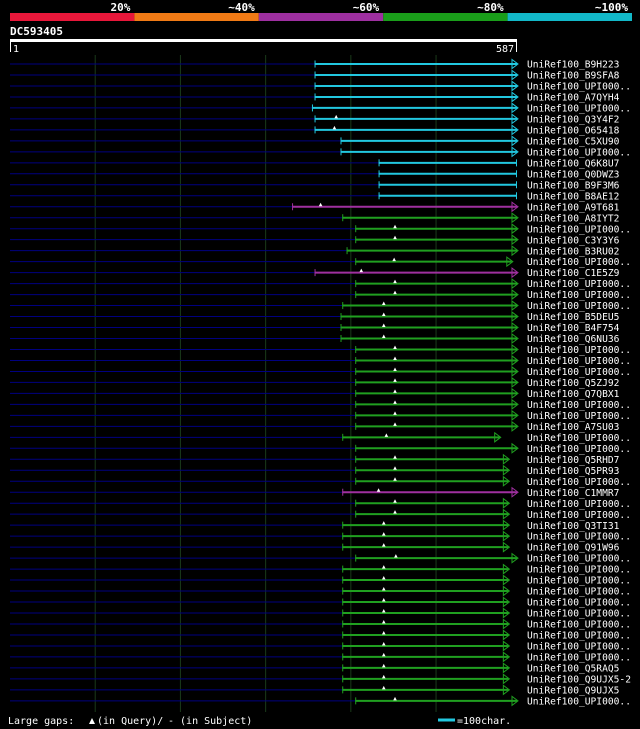  Describe the element at coordinates (573, 460) in the screenshot. I see `hit-label: UniRef100_Q5RHD7` at that location.